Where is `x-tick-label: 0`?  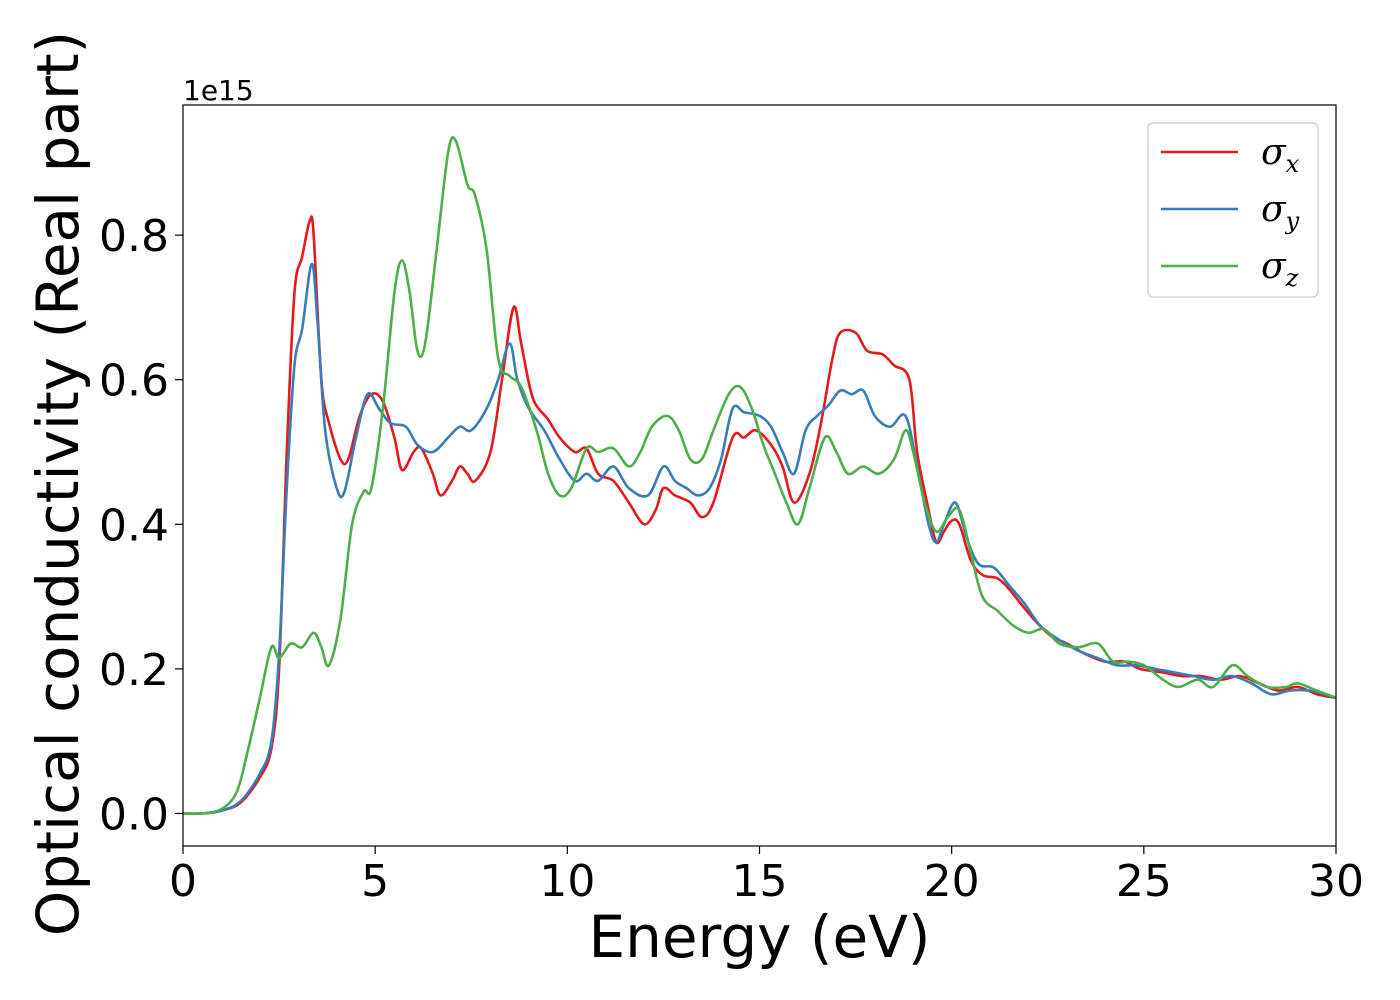
x-tick-label: 0 is located at coordinates (183, 881).